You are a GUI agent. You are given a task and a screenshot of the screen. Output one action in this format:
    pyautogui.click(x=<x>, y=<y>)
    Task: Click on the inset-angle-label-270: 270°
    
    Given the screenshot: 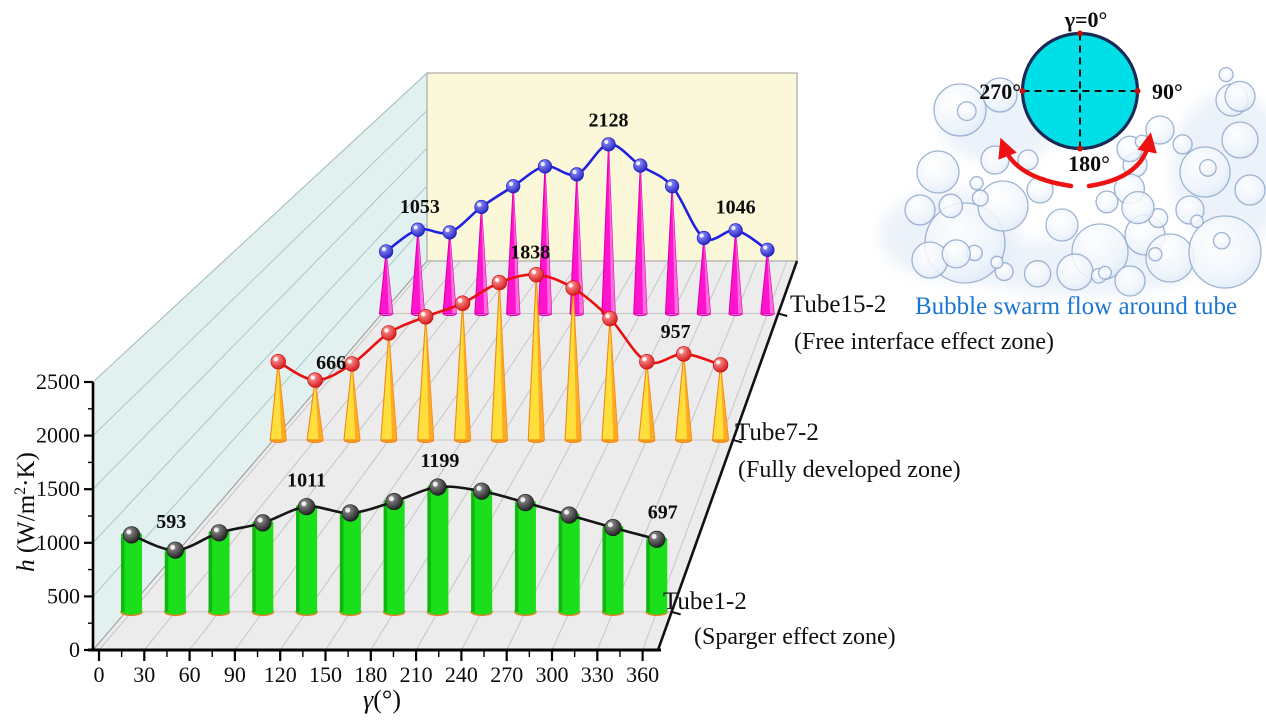 What is the action you would take?
    pyautogui.click(x=1000, y=91)
    